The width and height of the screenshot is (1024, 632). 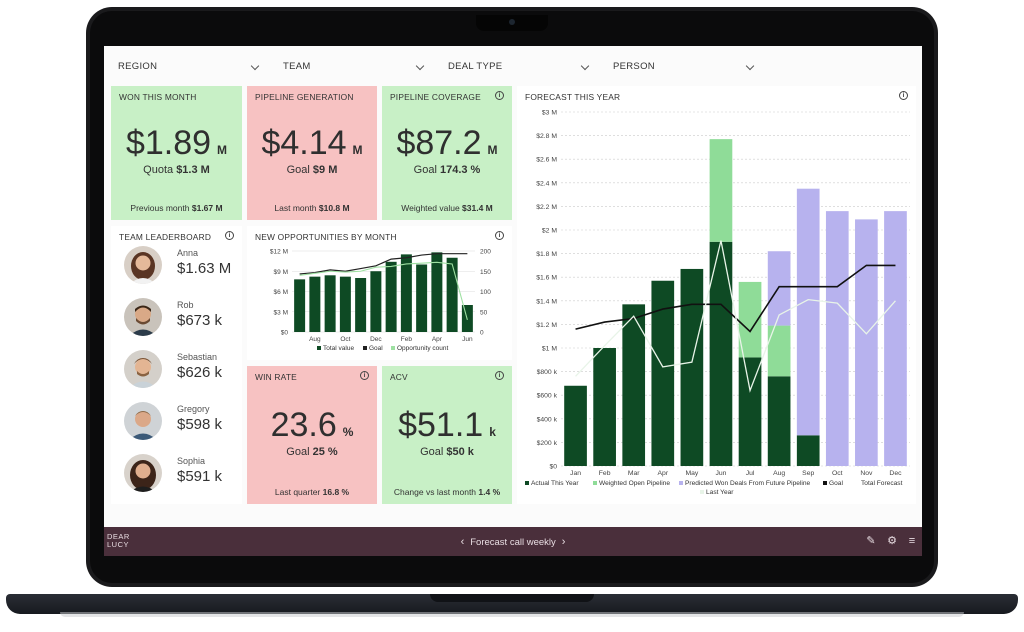 I want to click on legend-label: Weighted Open Pipeline, so click(x=634, y=483).